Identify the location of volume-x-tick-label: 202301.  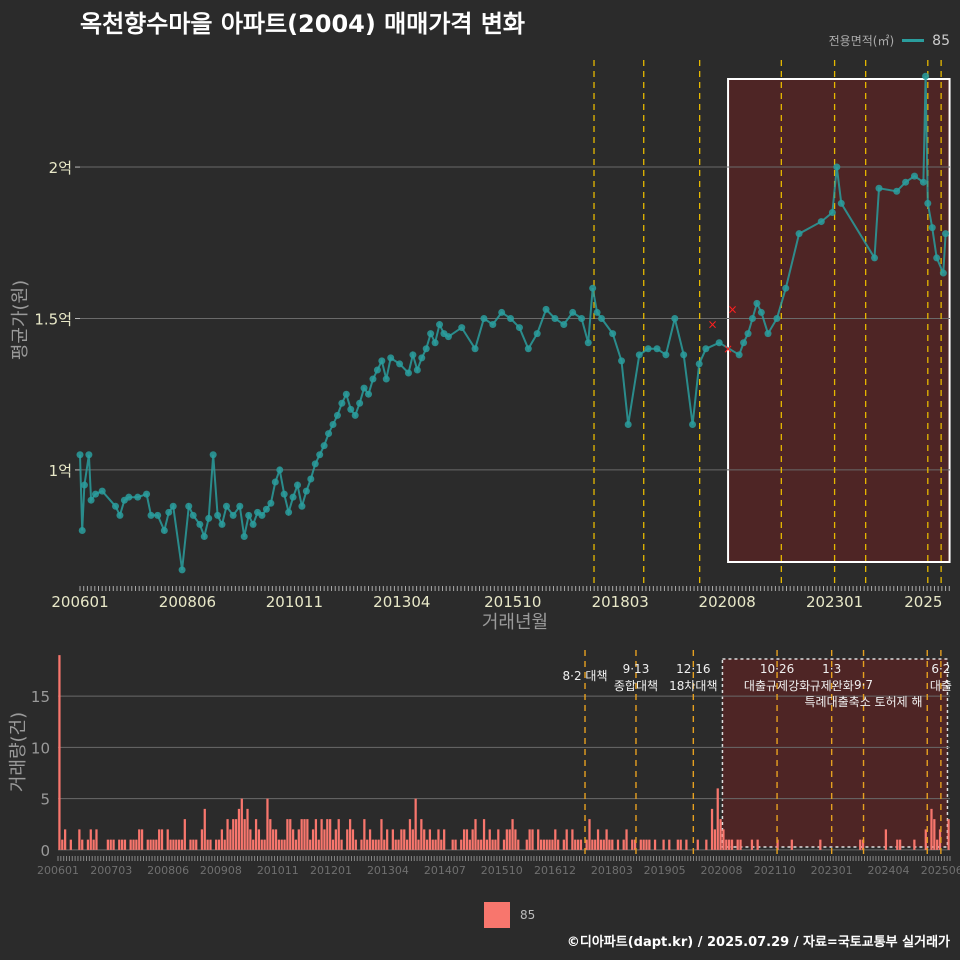
(832, 870).